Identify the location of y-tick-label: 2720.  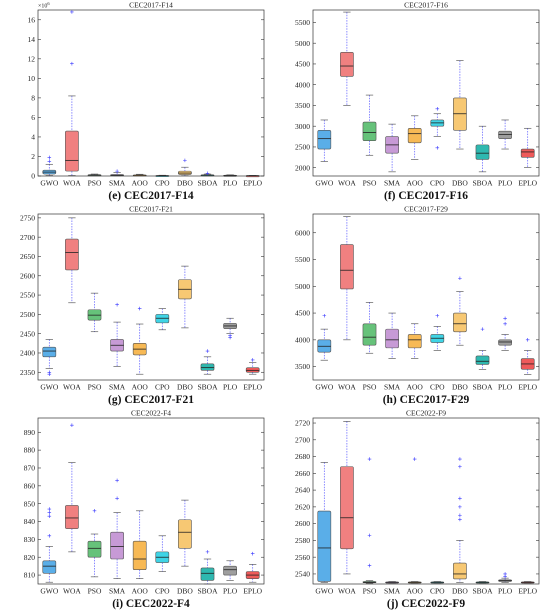
(302, 423).